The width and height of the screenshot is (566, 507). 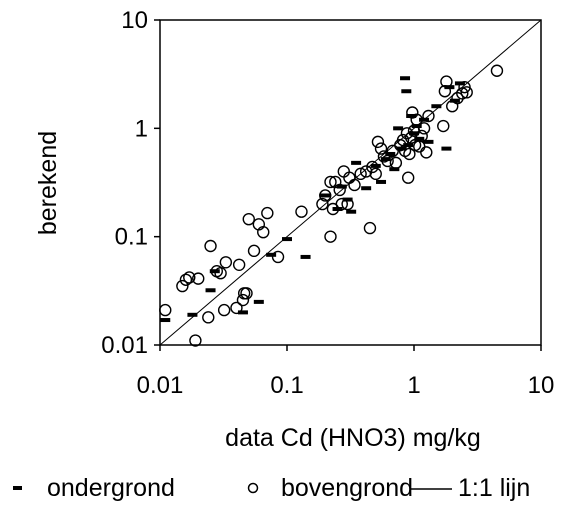 I want to click on y-tick-label: 1, so click(x=141, y=128).